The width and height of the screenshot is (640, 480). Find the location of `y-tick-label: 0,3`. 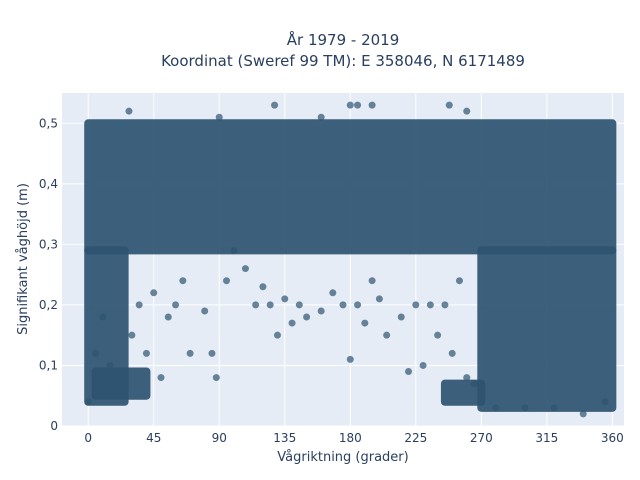

y-tick-label: 0,3 is located at coordinates (48, 244).